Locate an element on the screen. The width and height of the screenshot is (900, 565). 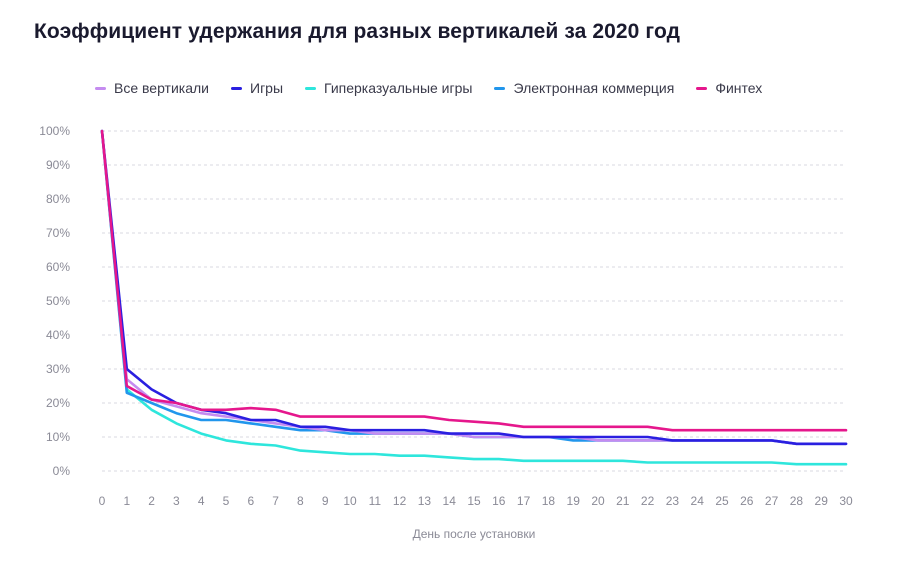
x-tick-label: 18 is located at coordinates (549, 501).